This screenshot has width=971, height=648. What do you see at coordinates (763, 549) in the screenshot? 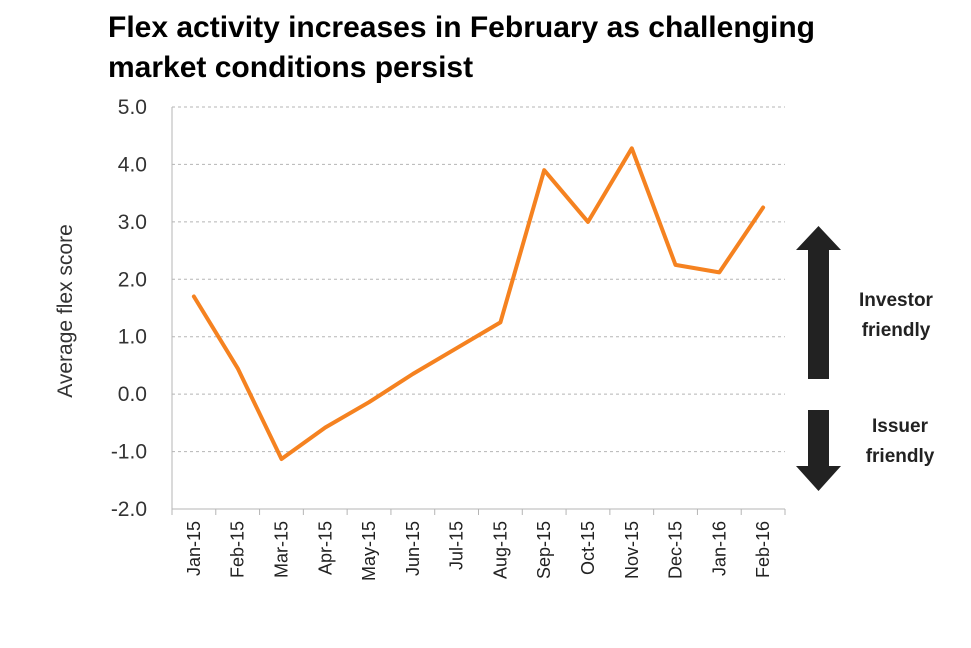
I see `x-tick-label: Feb-16` at bounding box center [763, 549].